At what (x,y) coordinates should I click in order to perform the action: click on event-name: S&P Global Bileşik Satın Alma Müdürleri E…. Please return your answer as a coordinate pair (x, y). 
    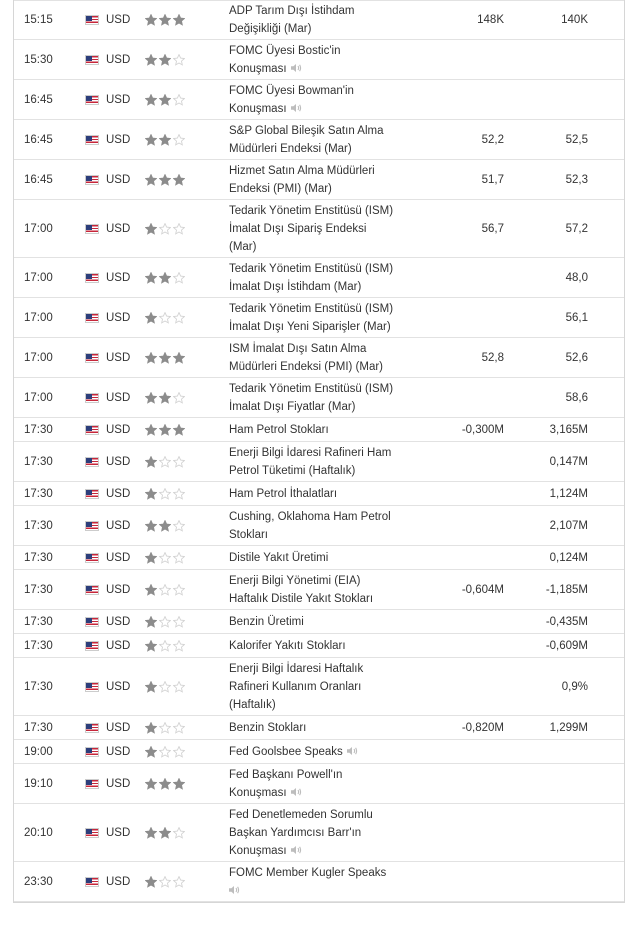
    Looking at the image, I should click on (315, 140).